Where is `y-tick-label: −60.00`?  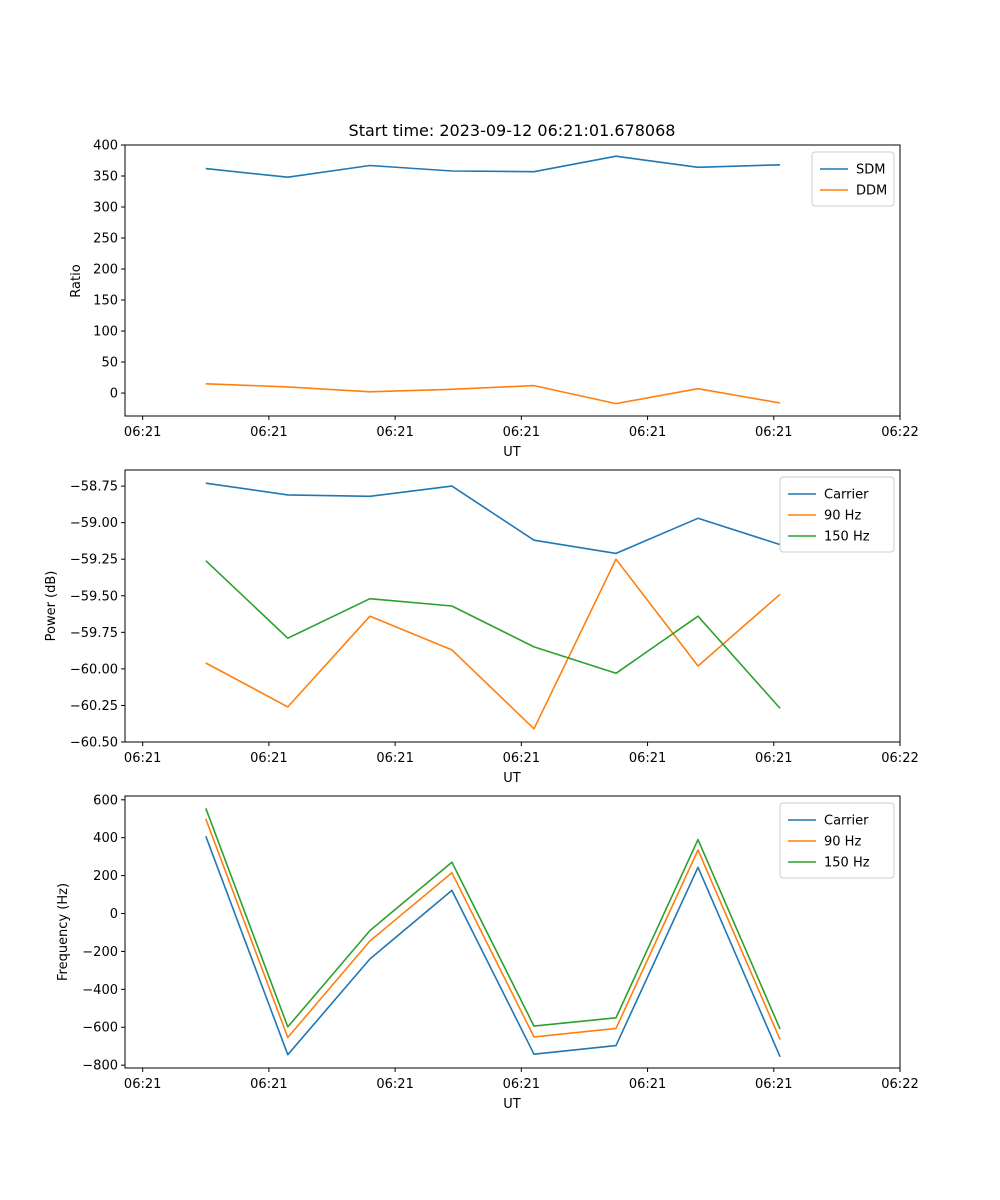
y-tick-label: −60.00 is located at coordinates (94, 669).